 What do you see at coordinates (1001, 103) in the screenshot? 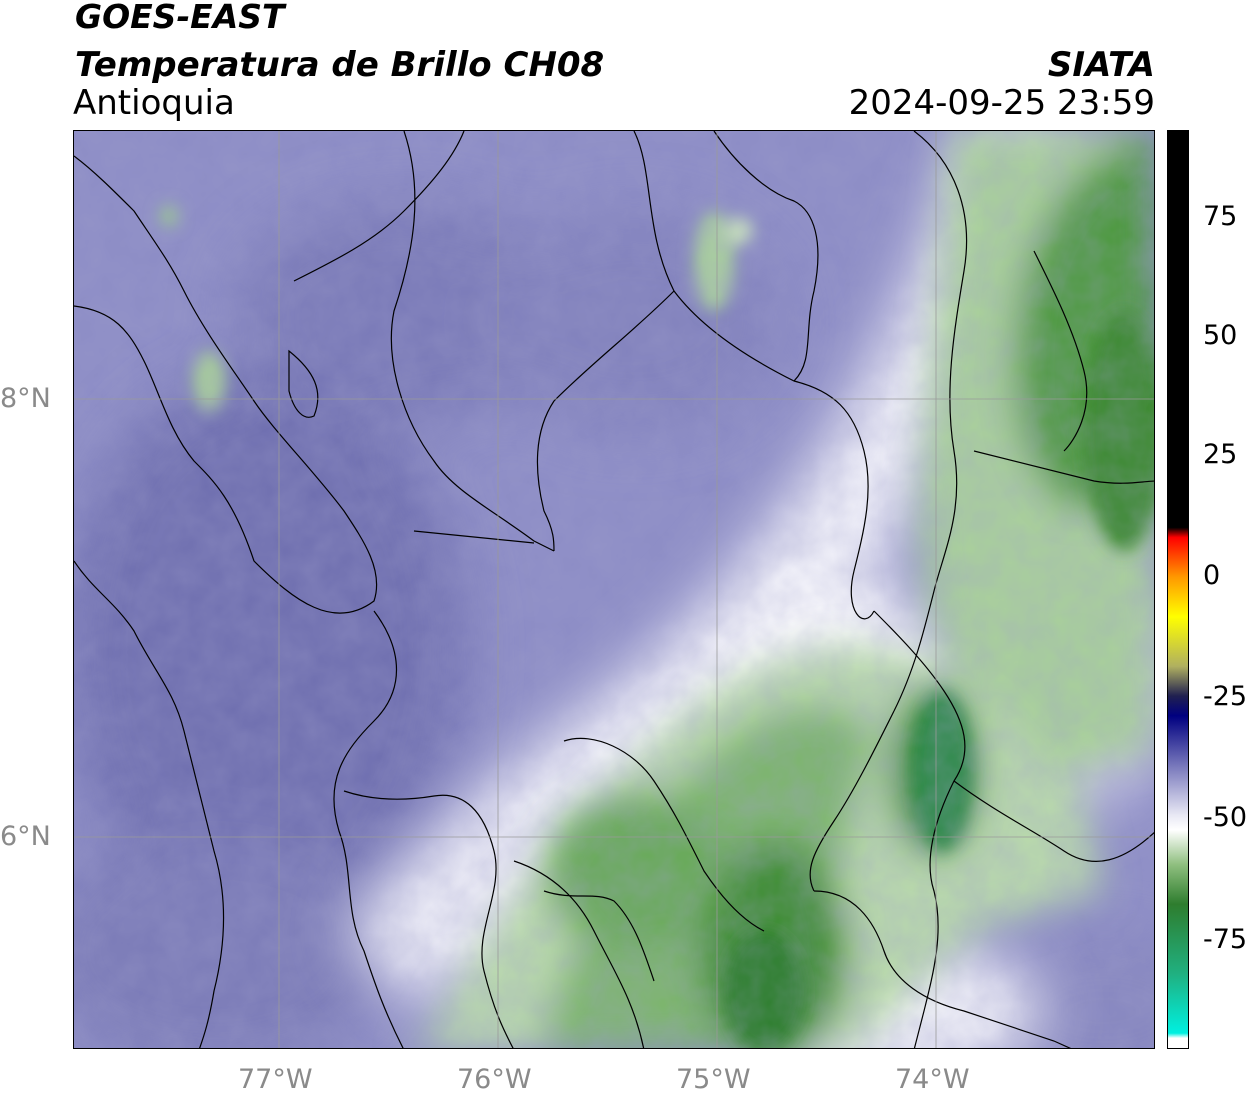
I see `datetime-label: 2024-09-25 23:59` at bounding box center [1001, 103].